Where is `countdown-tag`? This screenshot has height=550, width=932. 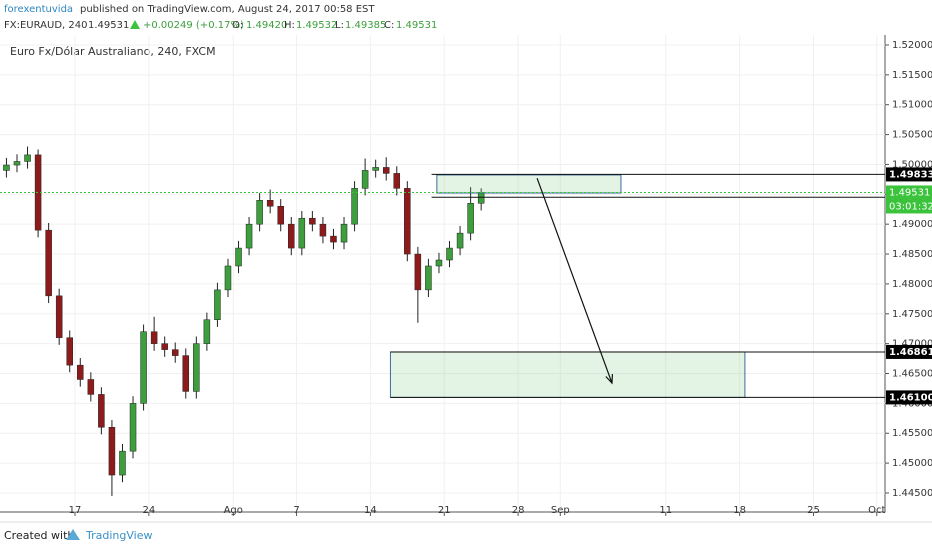 countdown-tag is located at coordinates (909, 206).